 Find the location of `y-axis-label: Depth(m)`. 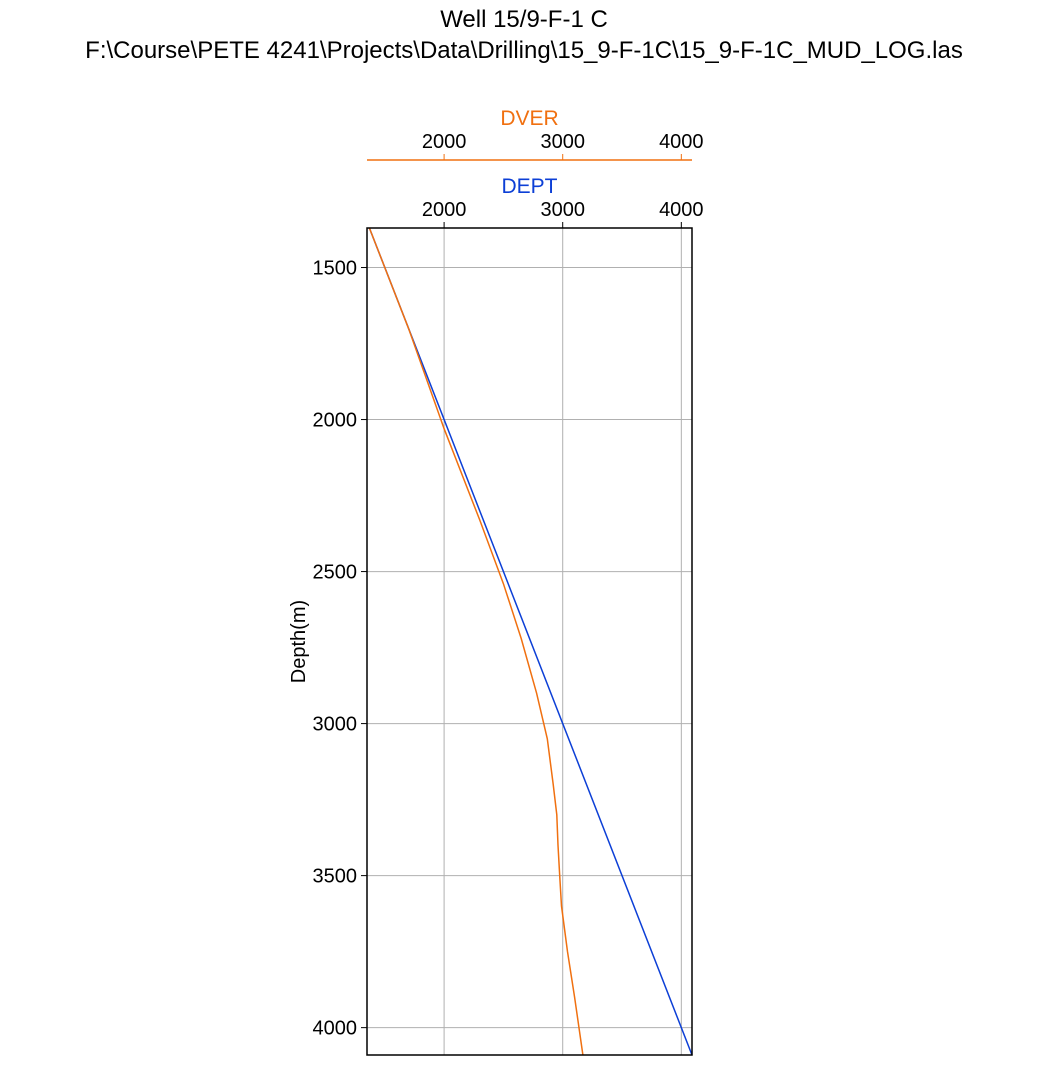

y-axis-label: Depth(m) is located at coordinates (299, 641).